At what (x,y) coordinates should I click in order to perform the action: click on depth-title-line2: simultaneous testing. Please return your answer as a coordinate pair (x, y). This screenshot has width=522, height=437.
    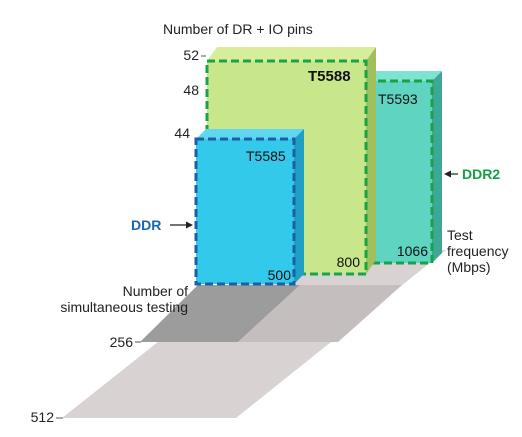
    Looking at the image, I should click on (124, 307).